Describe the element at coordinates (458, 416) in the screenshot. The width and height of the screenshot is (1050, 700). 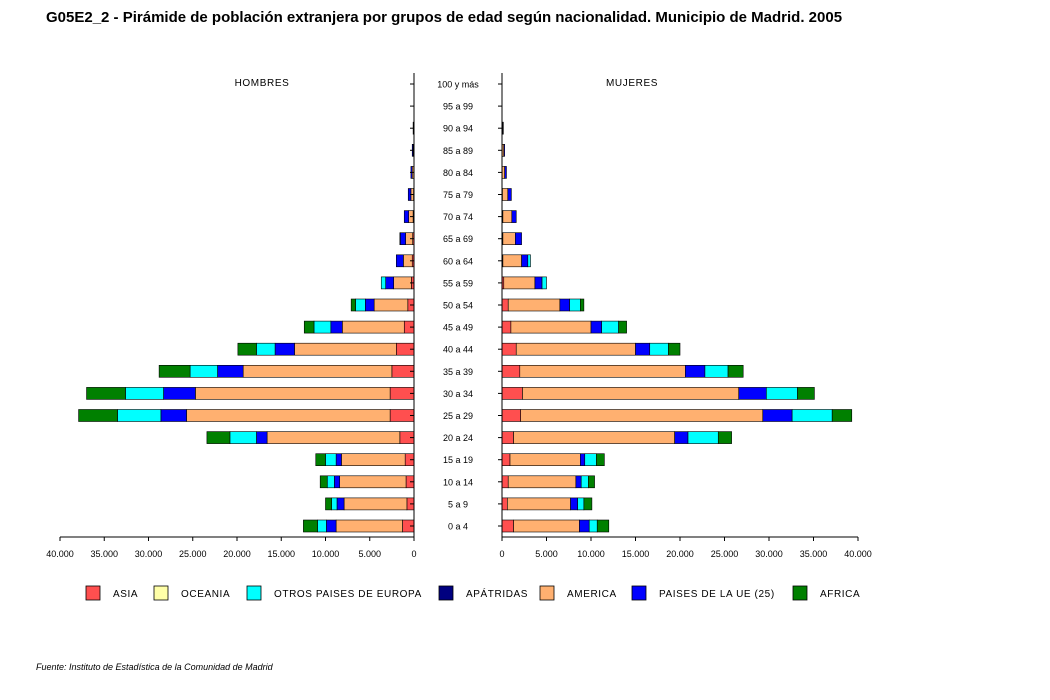
I see `age-group-label-25-a-29: 25 a 29` at that location.